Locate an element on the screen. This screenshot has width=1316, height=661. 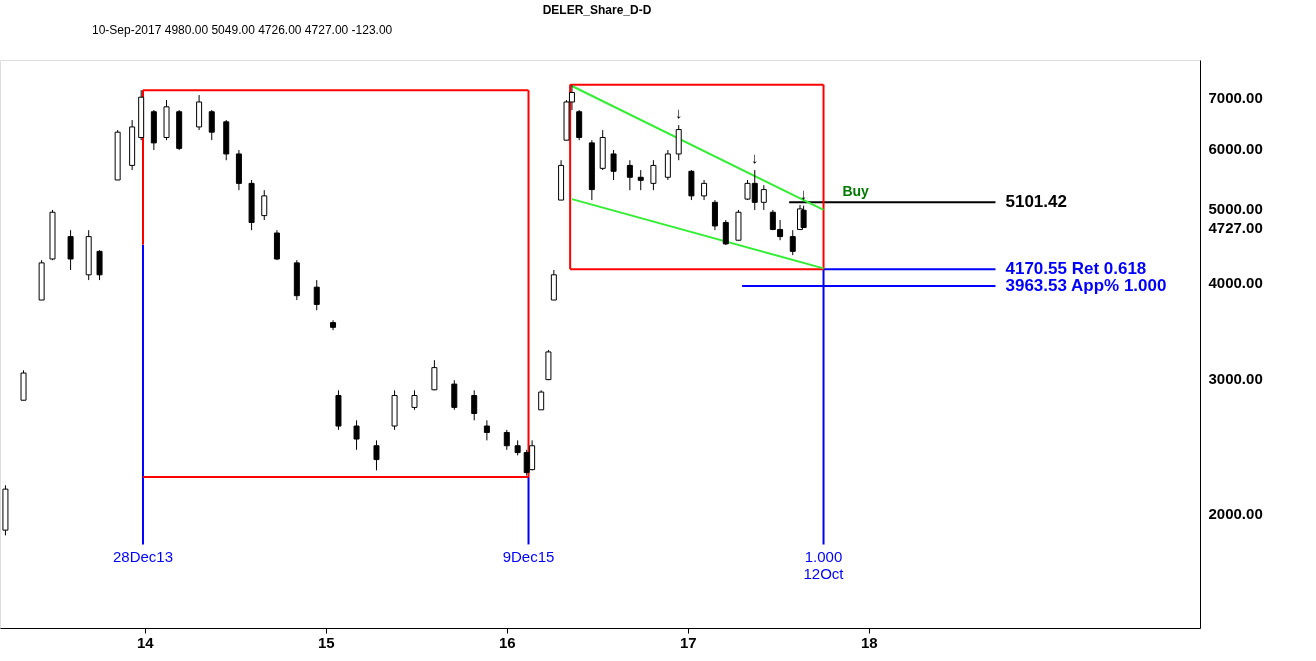
x-tick-label: 18 is located at coordinates (869, 642).